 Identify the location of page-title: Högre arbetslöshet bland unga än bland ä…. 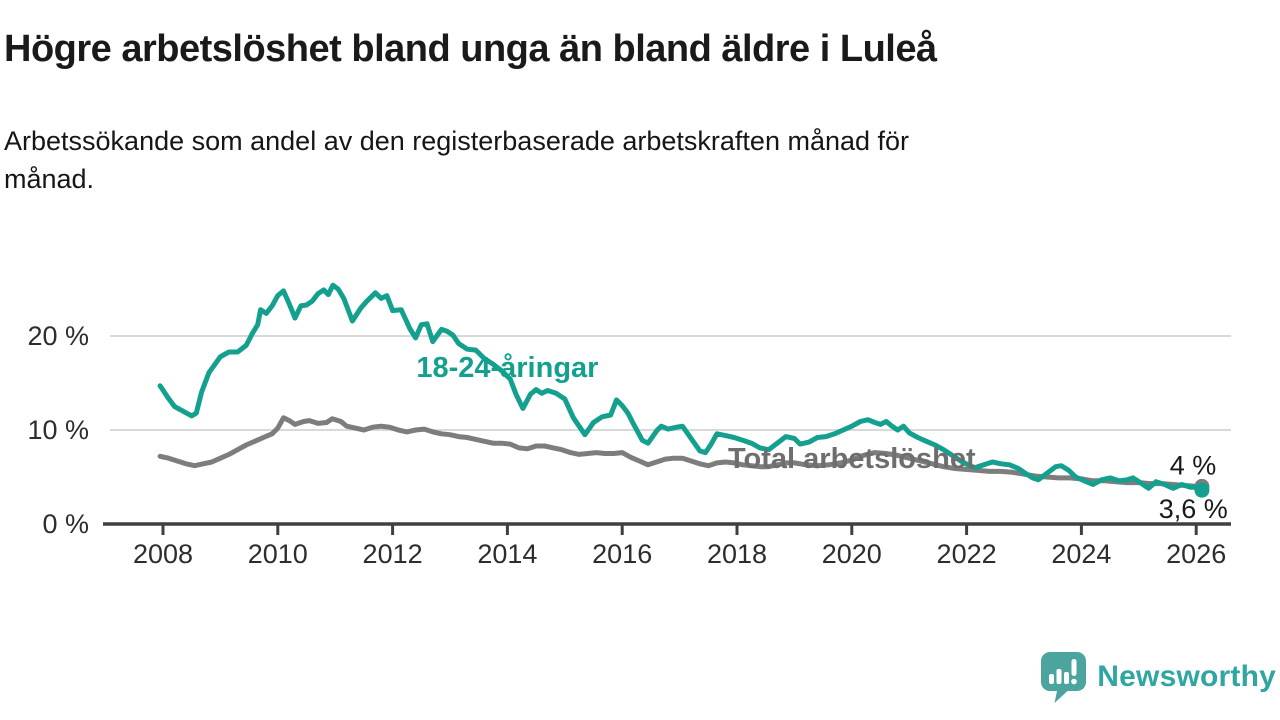
(470, 49).